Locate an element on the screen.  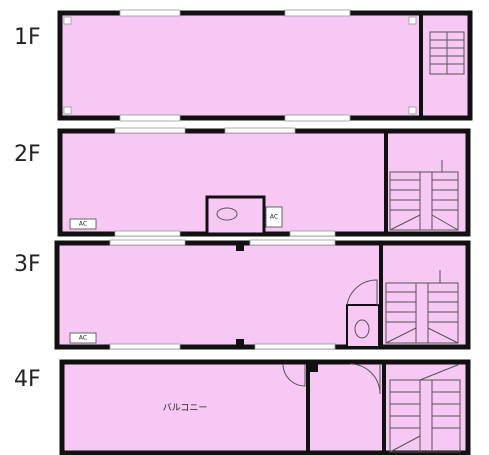
floor-label: 1F is located at coordinates (27, 37).